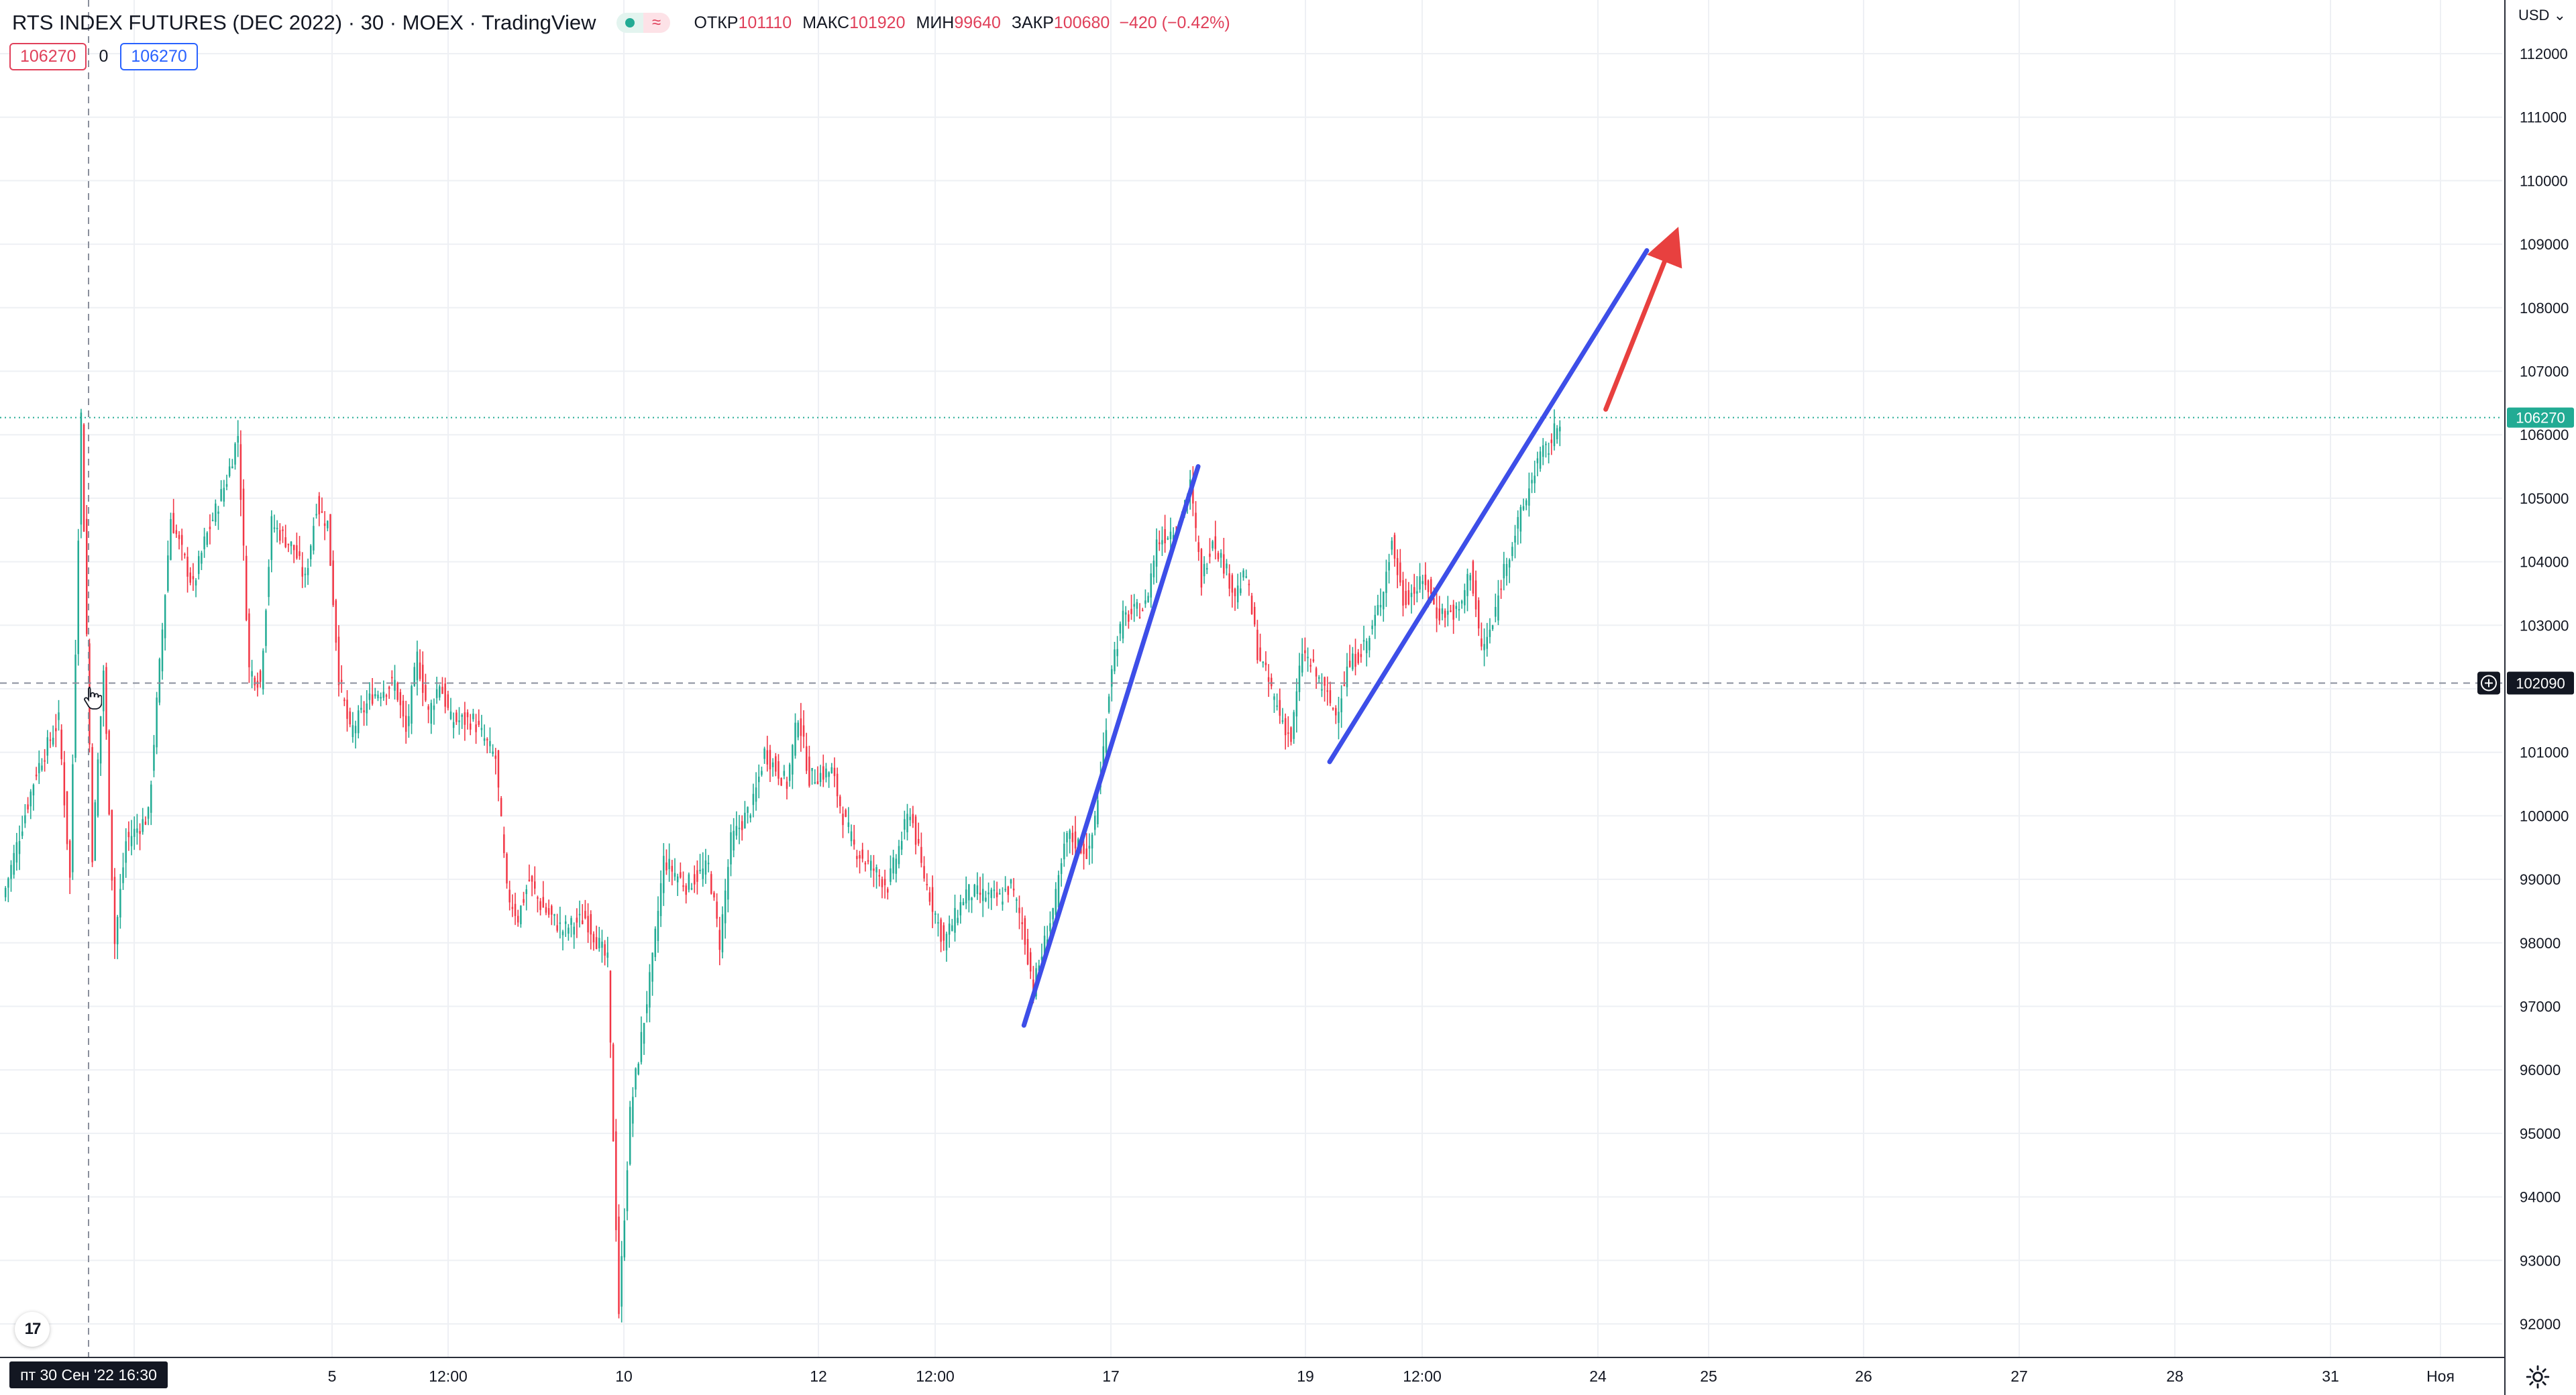 The image size is (2576, 1395). What do you see at coordinates (2540, 1260) in the screenshot?
I see `price-tick-label: 93000` at bounding box center [2540, 1260].